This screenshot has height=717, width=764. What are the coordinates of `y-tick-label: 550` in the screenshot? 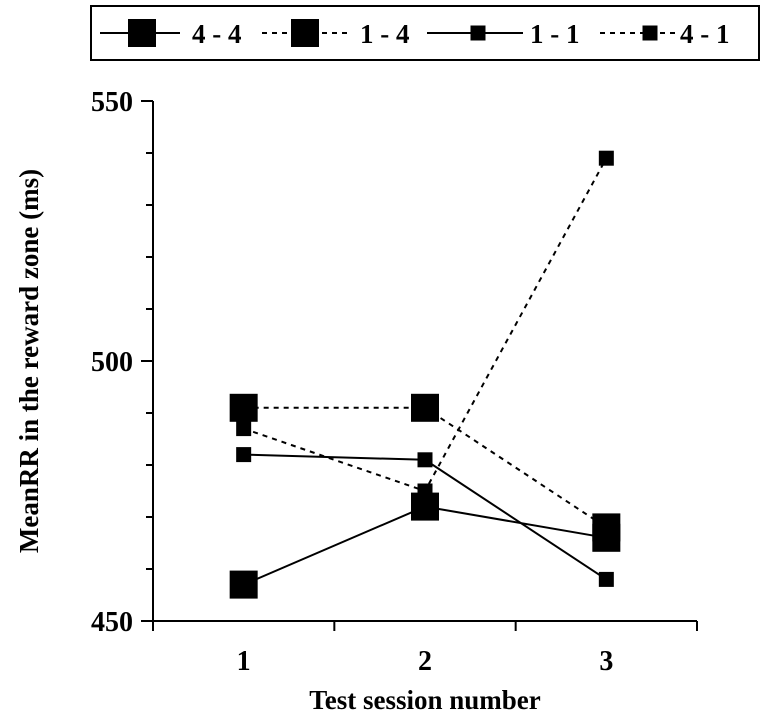 It's located at (112, 102).